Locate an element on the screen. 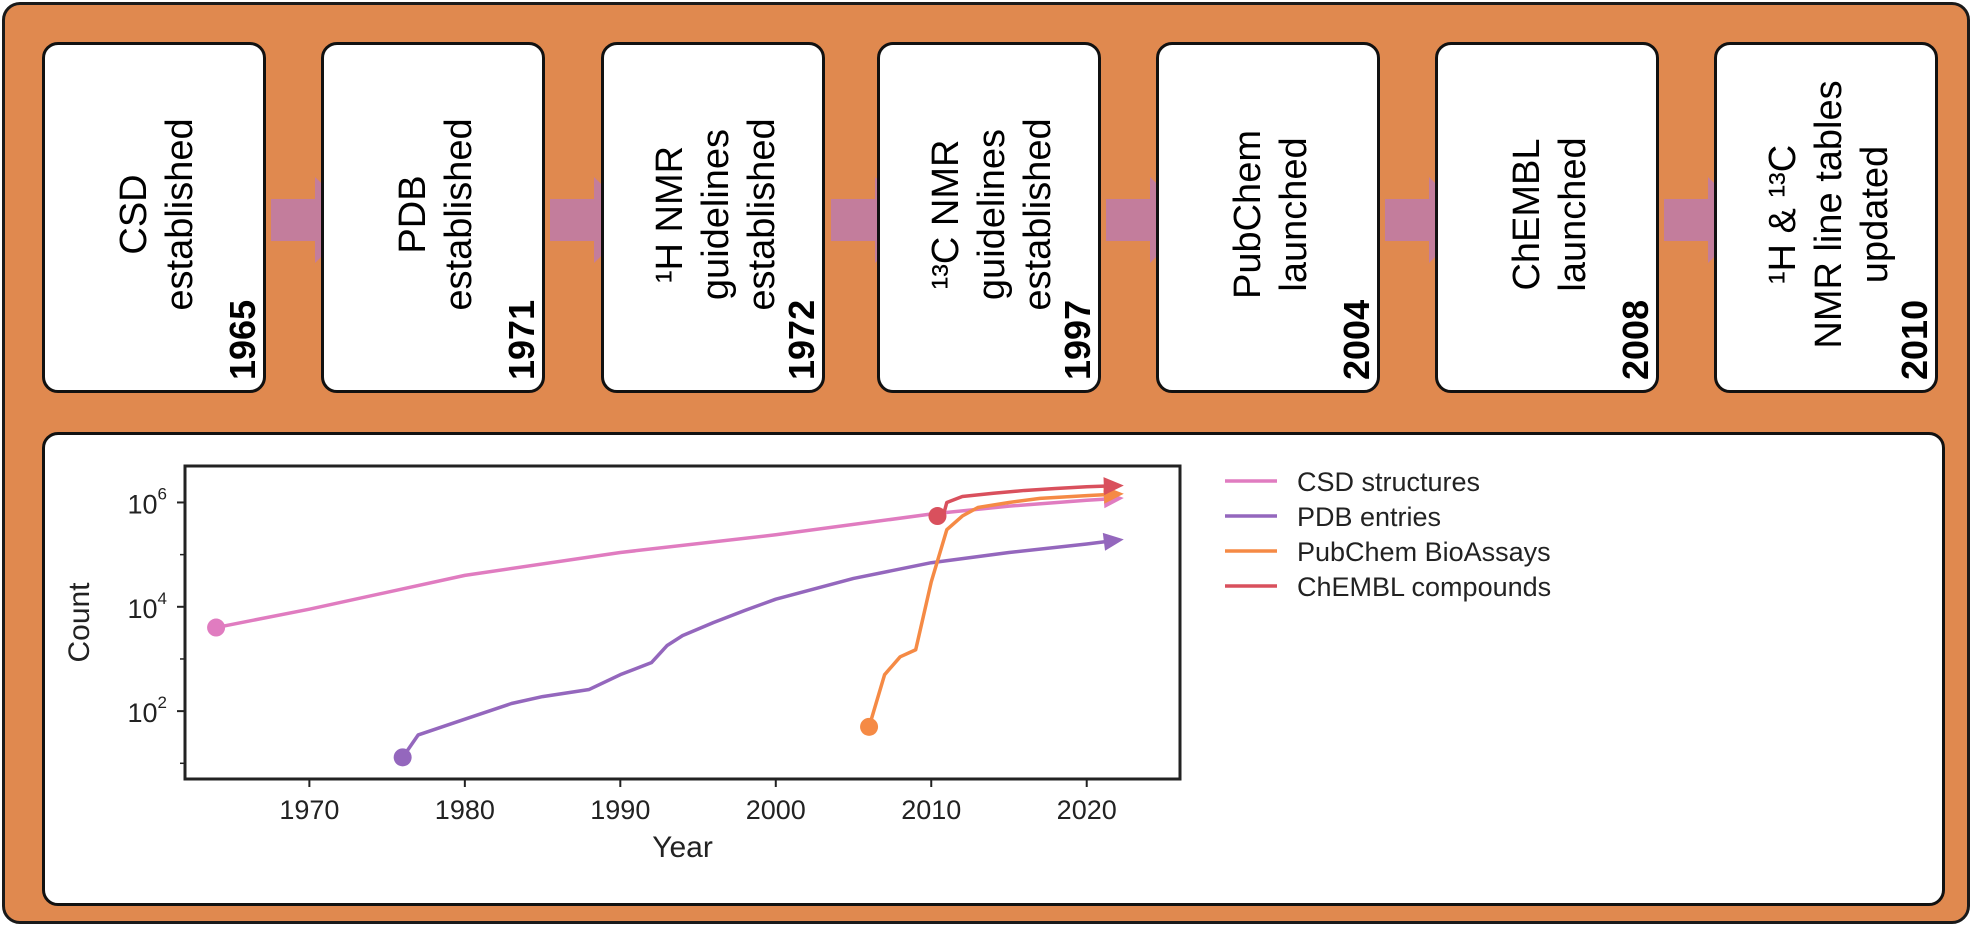 This screenshot has width=1976, height=930. timeline-description-line: ChEMBL is located at coordinates (1527, 214).